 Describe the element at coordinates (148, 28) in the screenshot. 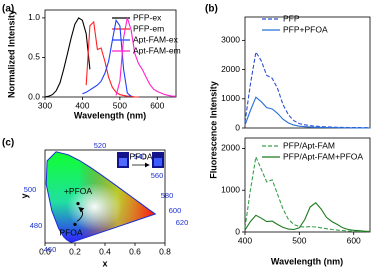

I see `legend-label: PFP-em` at that location.